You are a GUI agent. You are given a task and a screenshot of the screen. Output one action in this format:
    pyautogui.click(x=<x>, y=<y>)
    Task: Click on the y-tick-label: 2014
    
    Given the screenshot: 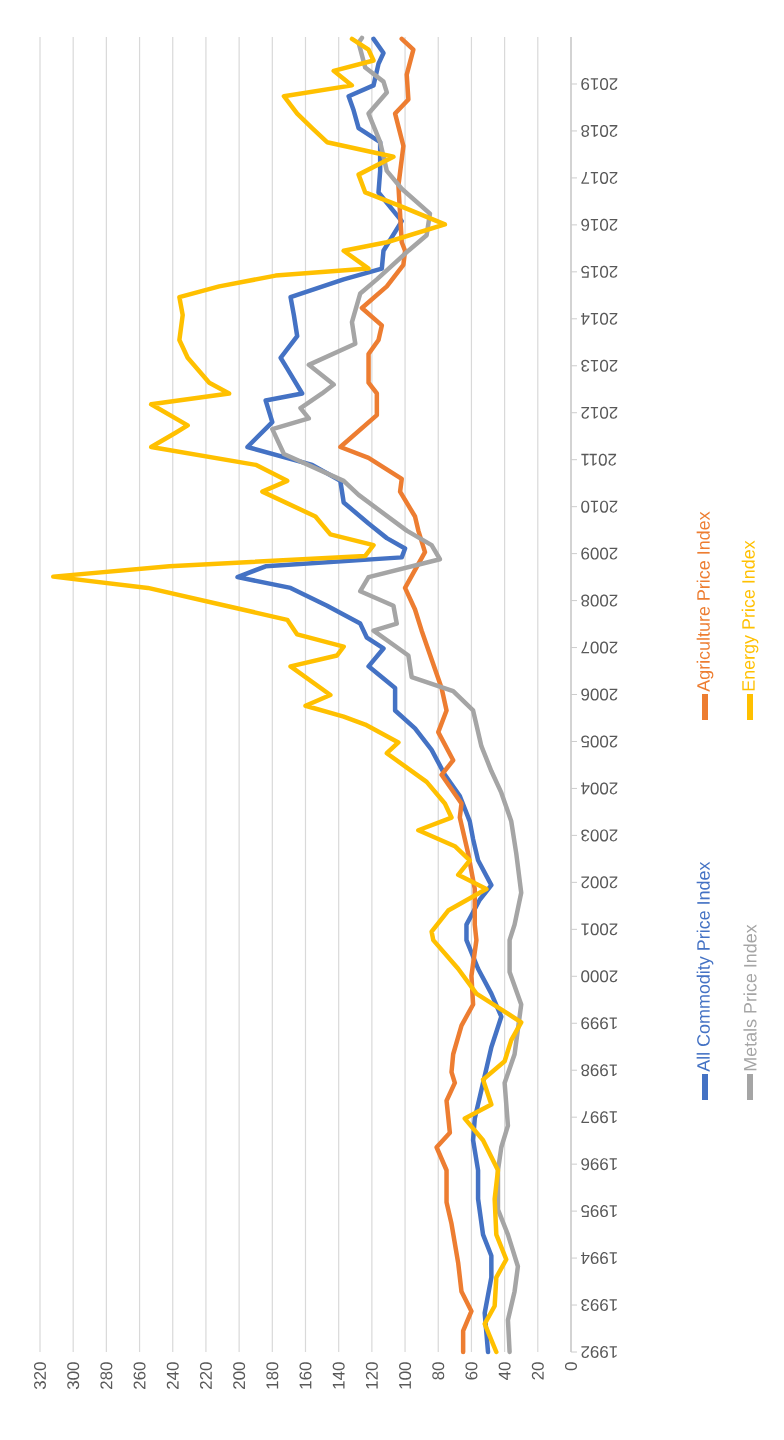 What is the action you would take?
    pyautogui.click(x=599, y=318)
    